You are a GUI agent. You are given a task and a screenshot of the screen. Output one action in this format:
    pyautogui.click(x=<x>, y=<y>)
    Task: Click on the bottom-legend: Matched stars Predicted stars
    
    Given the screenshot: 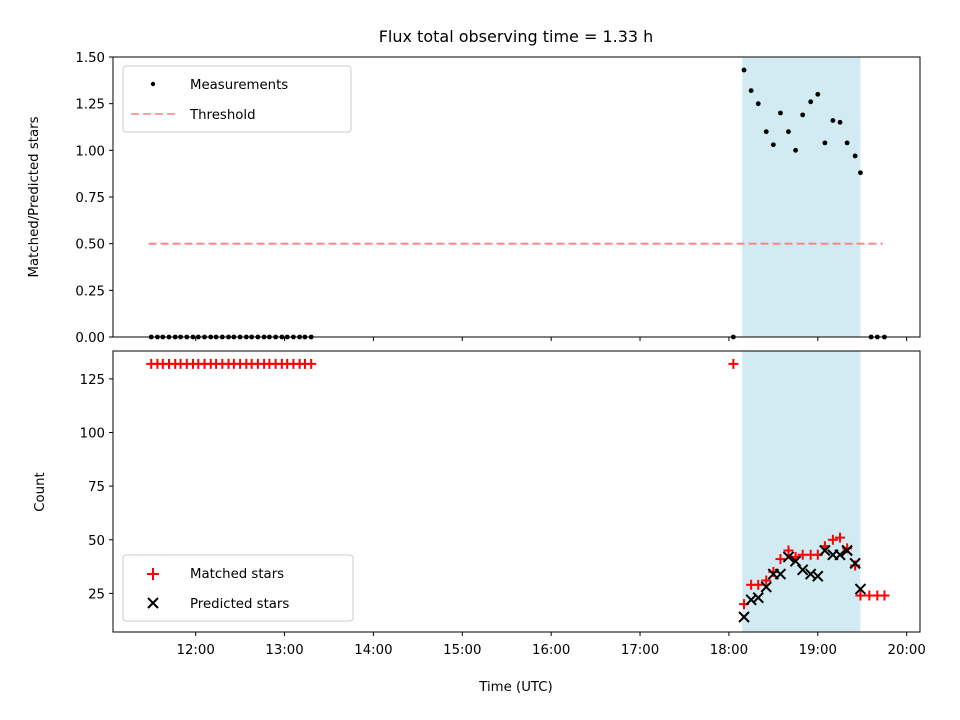 What is the action you would take?
    pyautogui.click(x=238, y=588)
    